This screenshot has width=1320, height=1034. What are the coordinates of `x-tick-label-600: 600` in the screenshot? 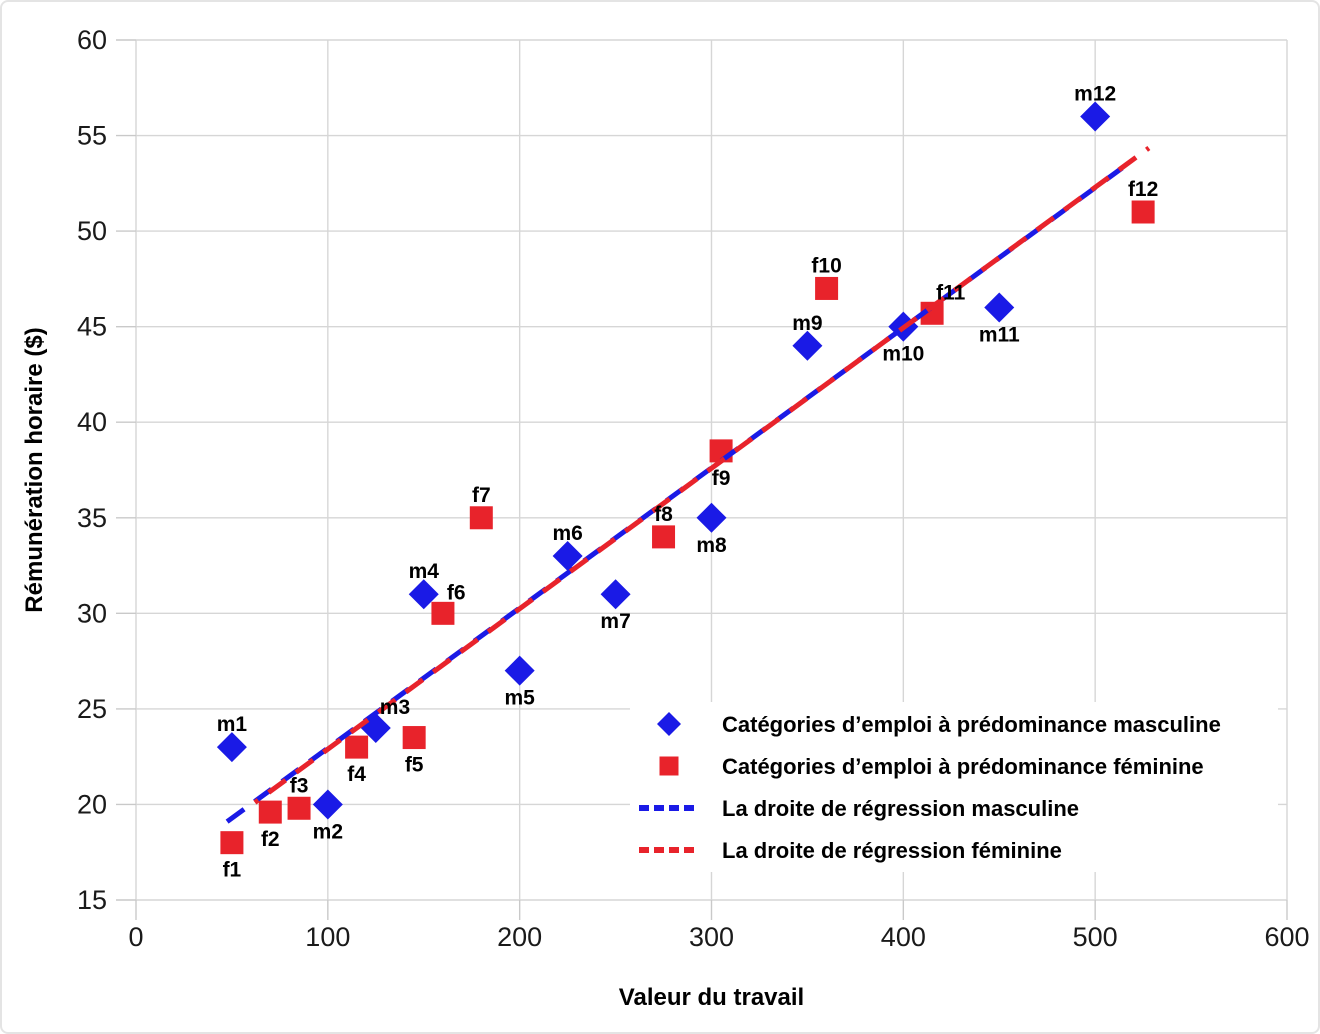 It's located at (1286, 937).